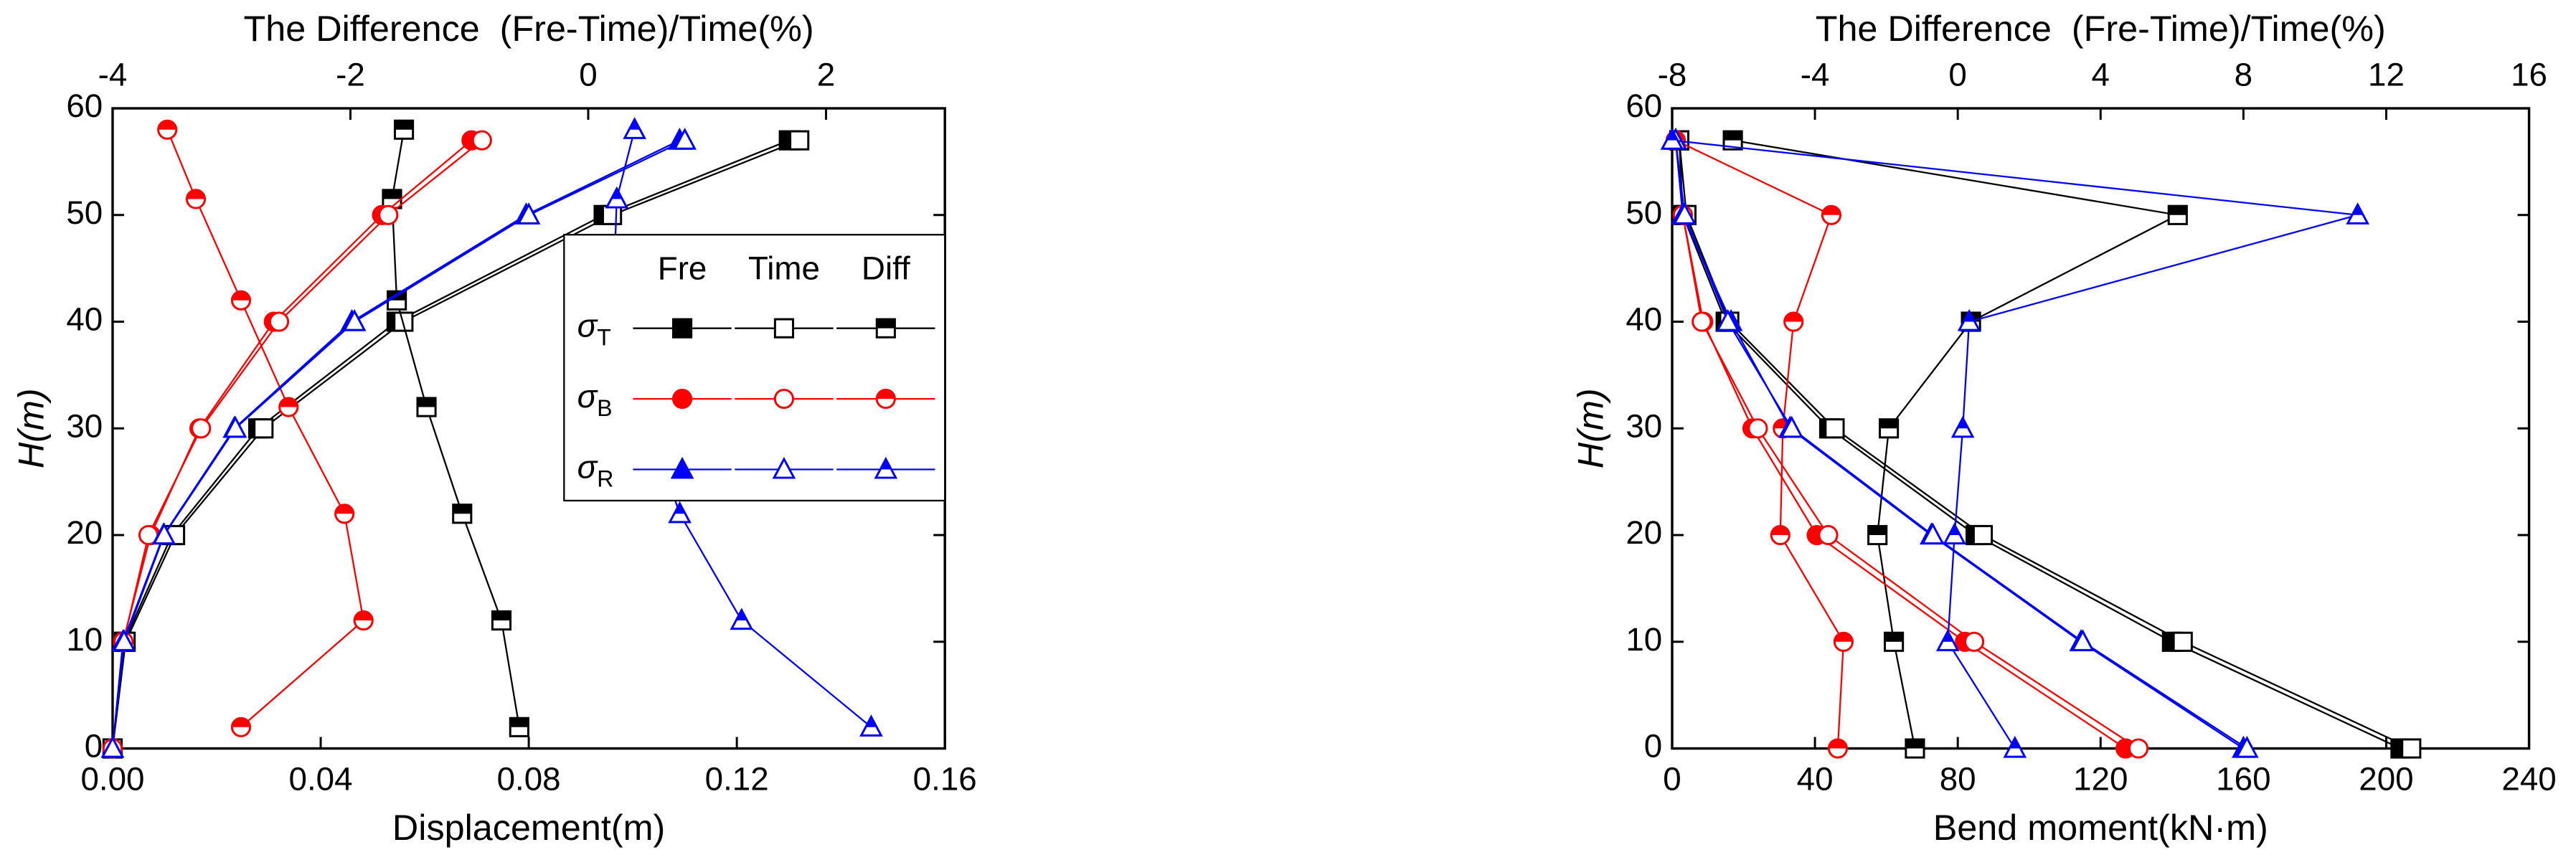 The image size is (2576, 865). I want to click on x-tick-label: 0.04, so click(321, 779).